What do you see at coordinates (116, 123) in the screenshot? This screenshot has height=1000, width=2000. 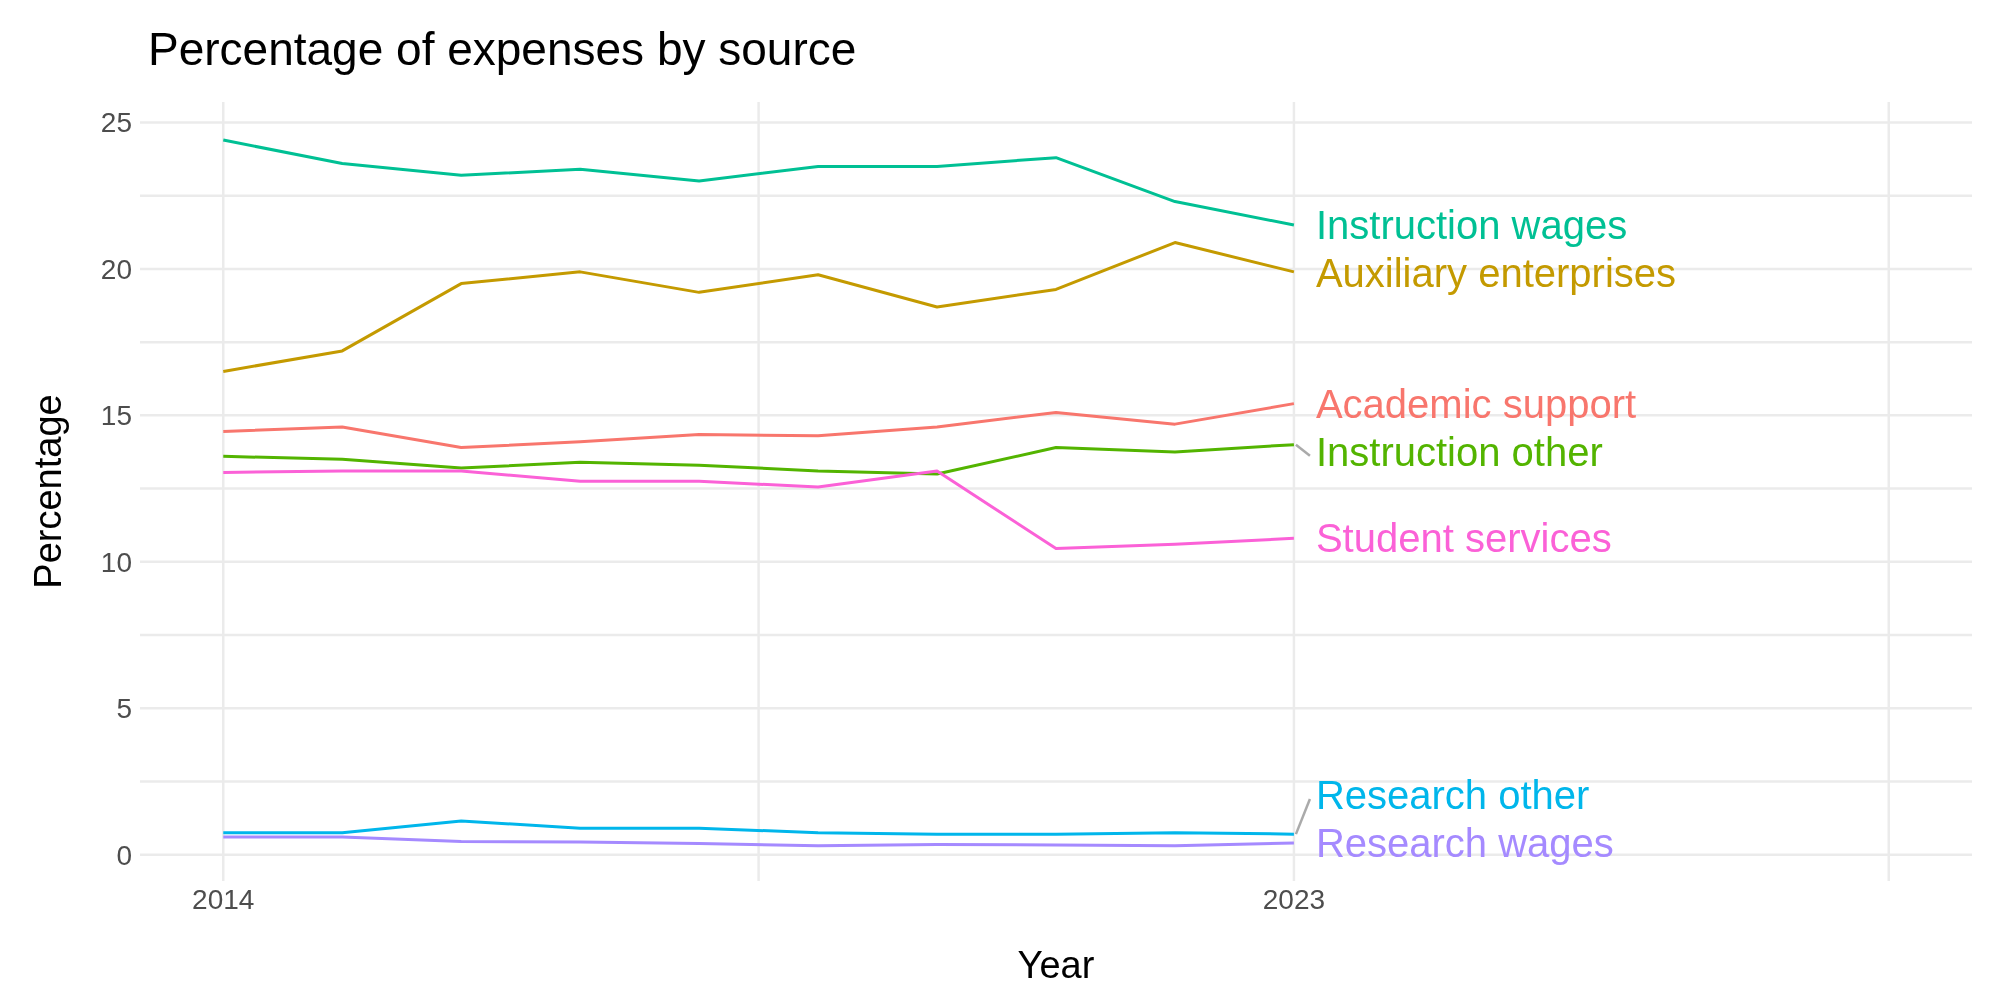 I see `y-tick-label: 25` at bounding box center [116, 123].